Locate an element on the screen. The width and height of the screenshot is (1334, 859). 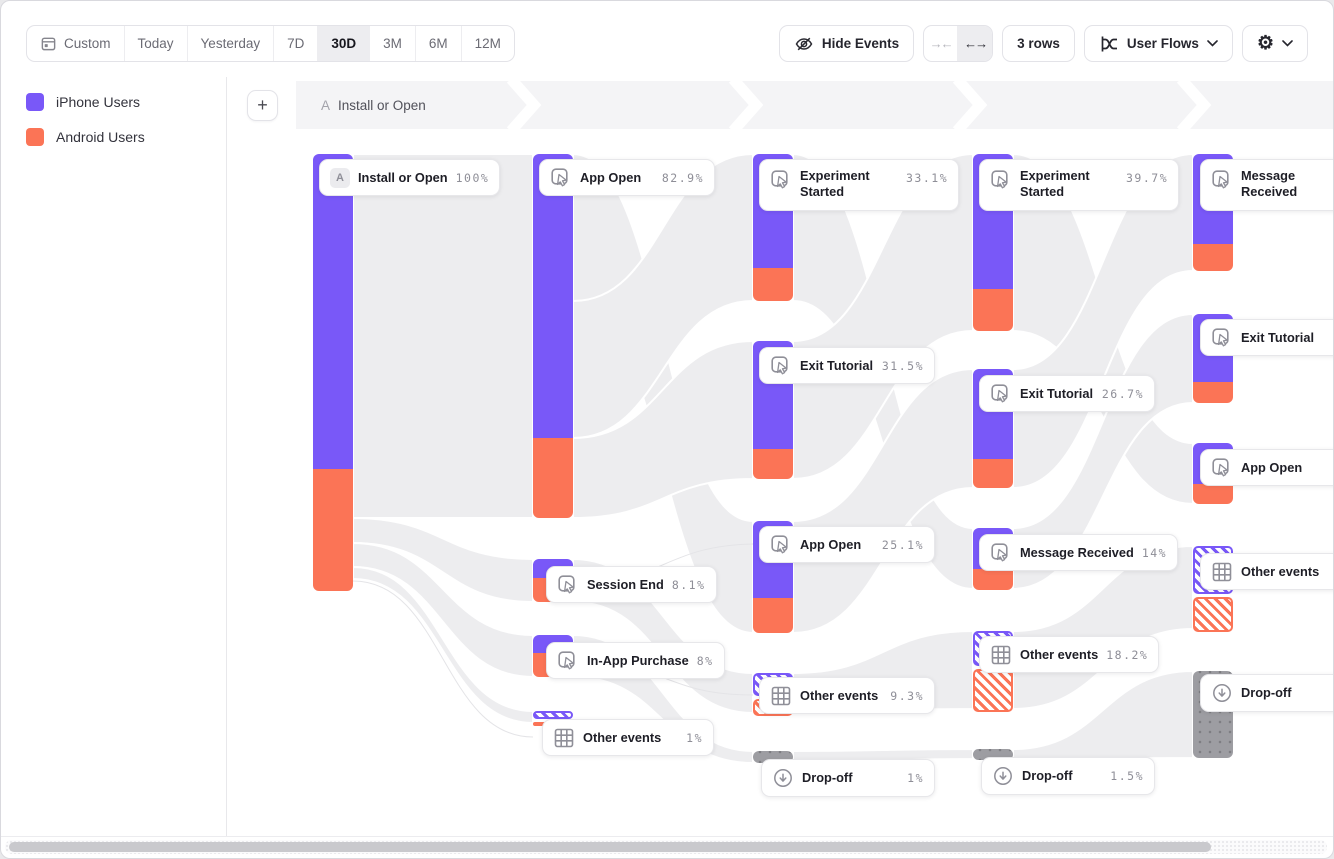
date-range-label: 30D is located at coordinates (344, 43).